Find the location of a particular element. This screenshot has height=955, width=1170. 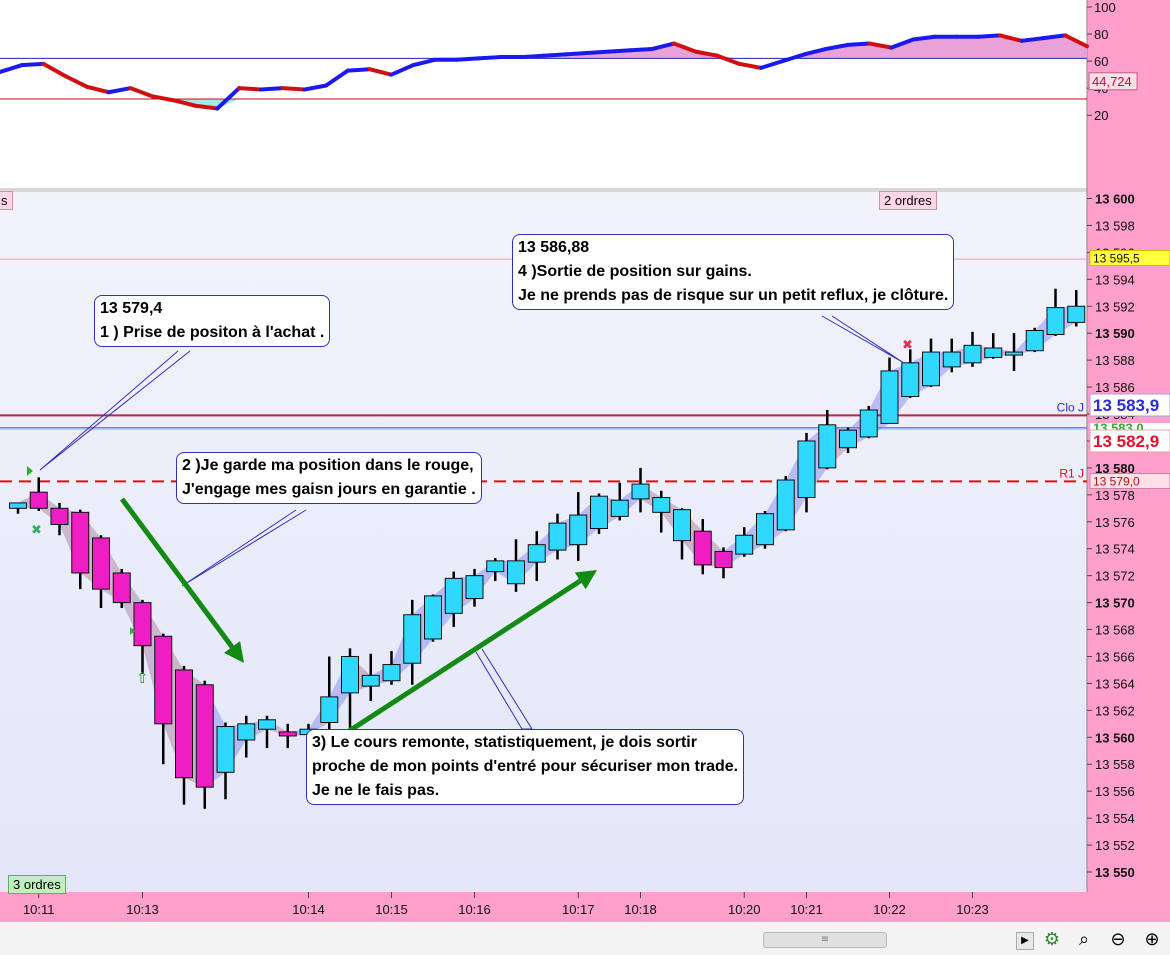

price-tick-label: 13 560 is located at coordinates (1115, 737).